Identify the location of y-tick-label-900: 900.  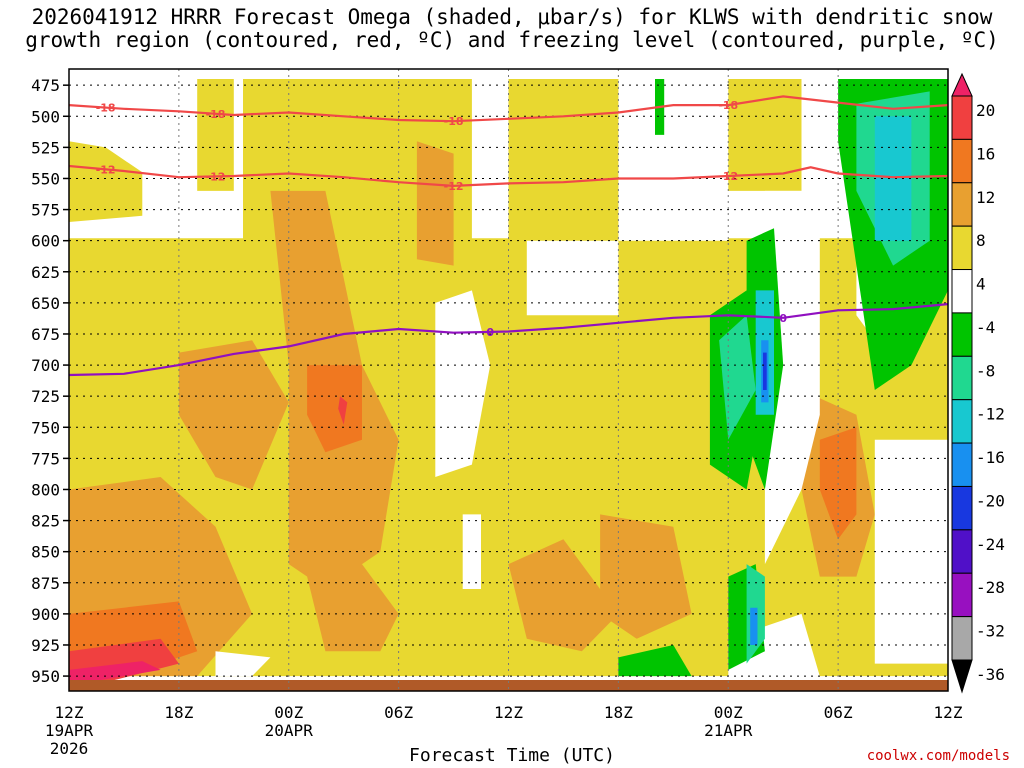
(45, 614).